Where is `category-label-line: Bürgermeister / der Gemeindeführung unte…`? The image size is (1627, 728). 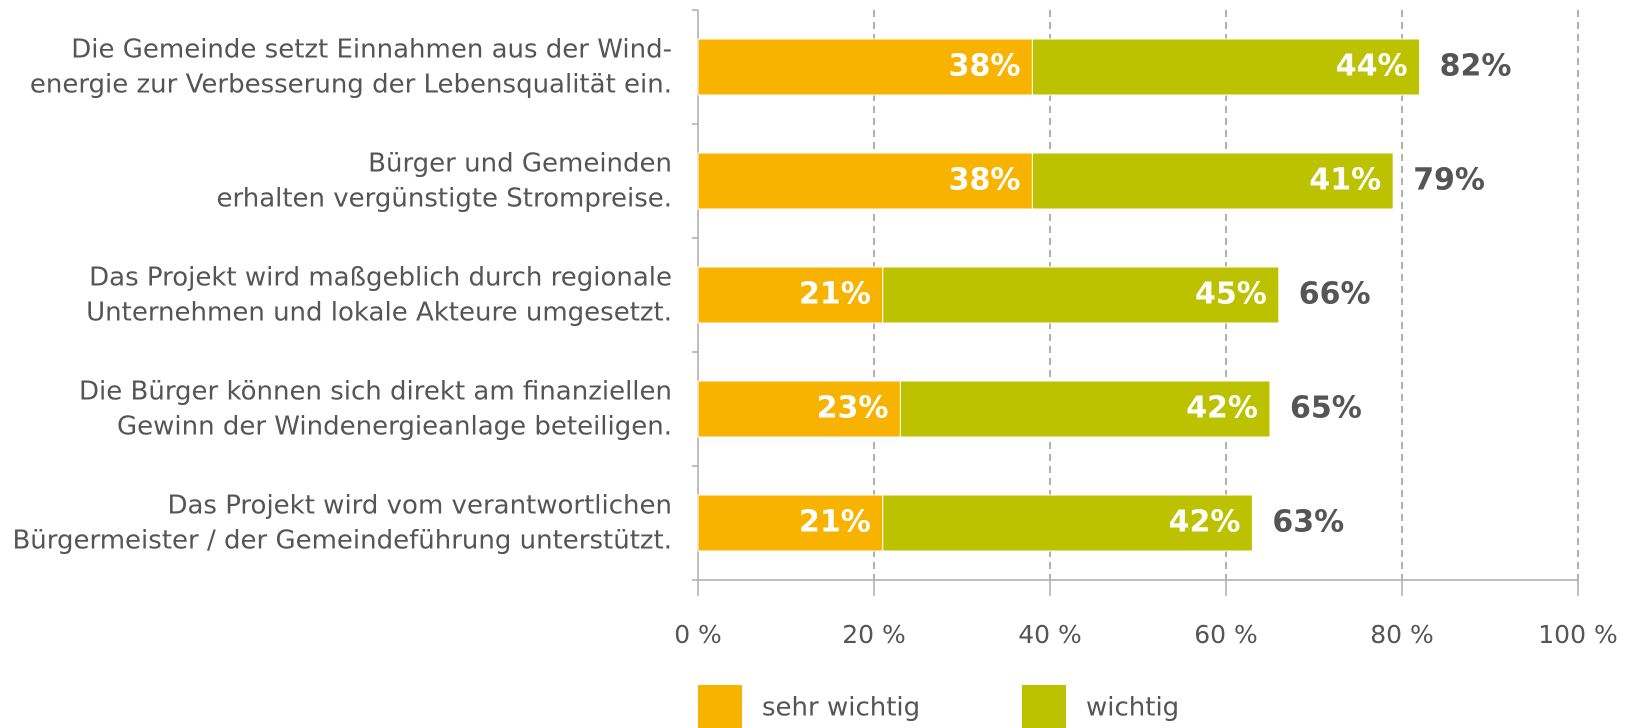
category-label-line: Bürgermeister / der Gemeindeführung unte… is located at coordinates (342, 540).